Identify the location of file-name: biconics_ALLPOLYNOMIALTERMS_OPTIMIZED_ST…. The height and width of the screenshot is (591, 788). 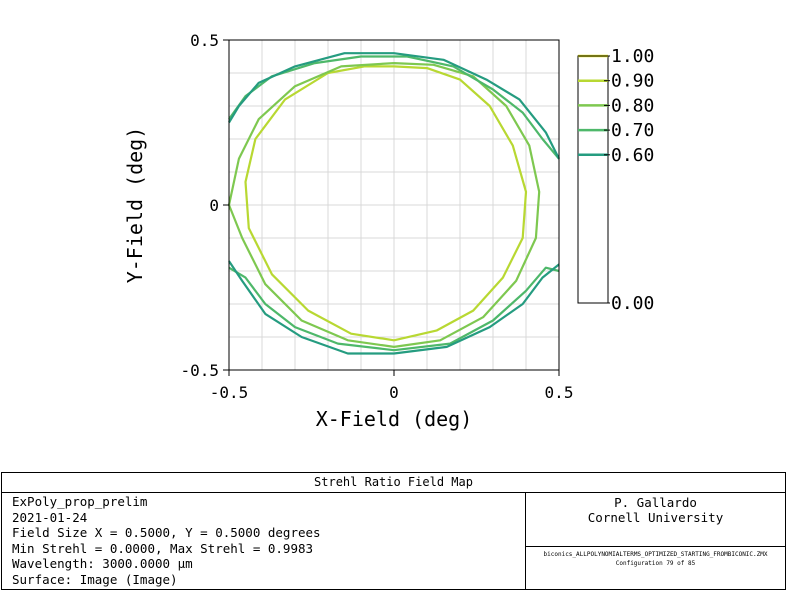
(655, 554).